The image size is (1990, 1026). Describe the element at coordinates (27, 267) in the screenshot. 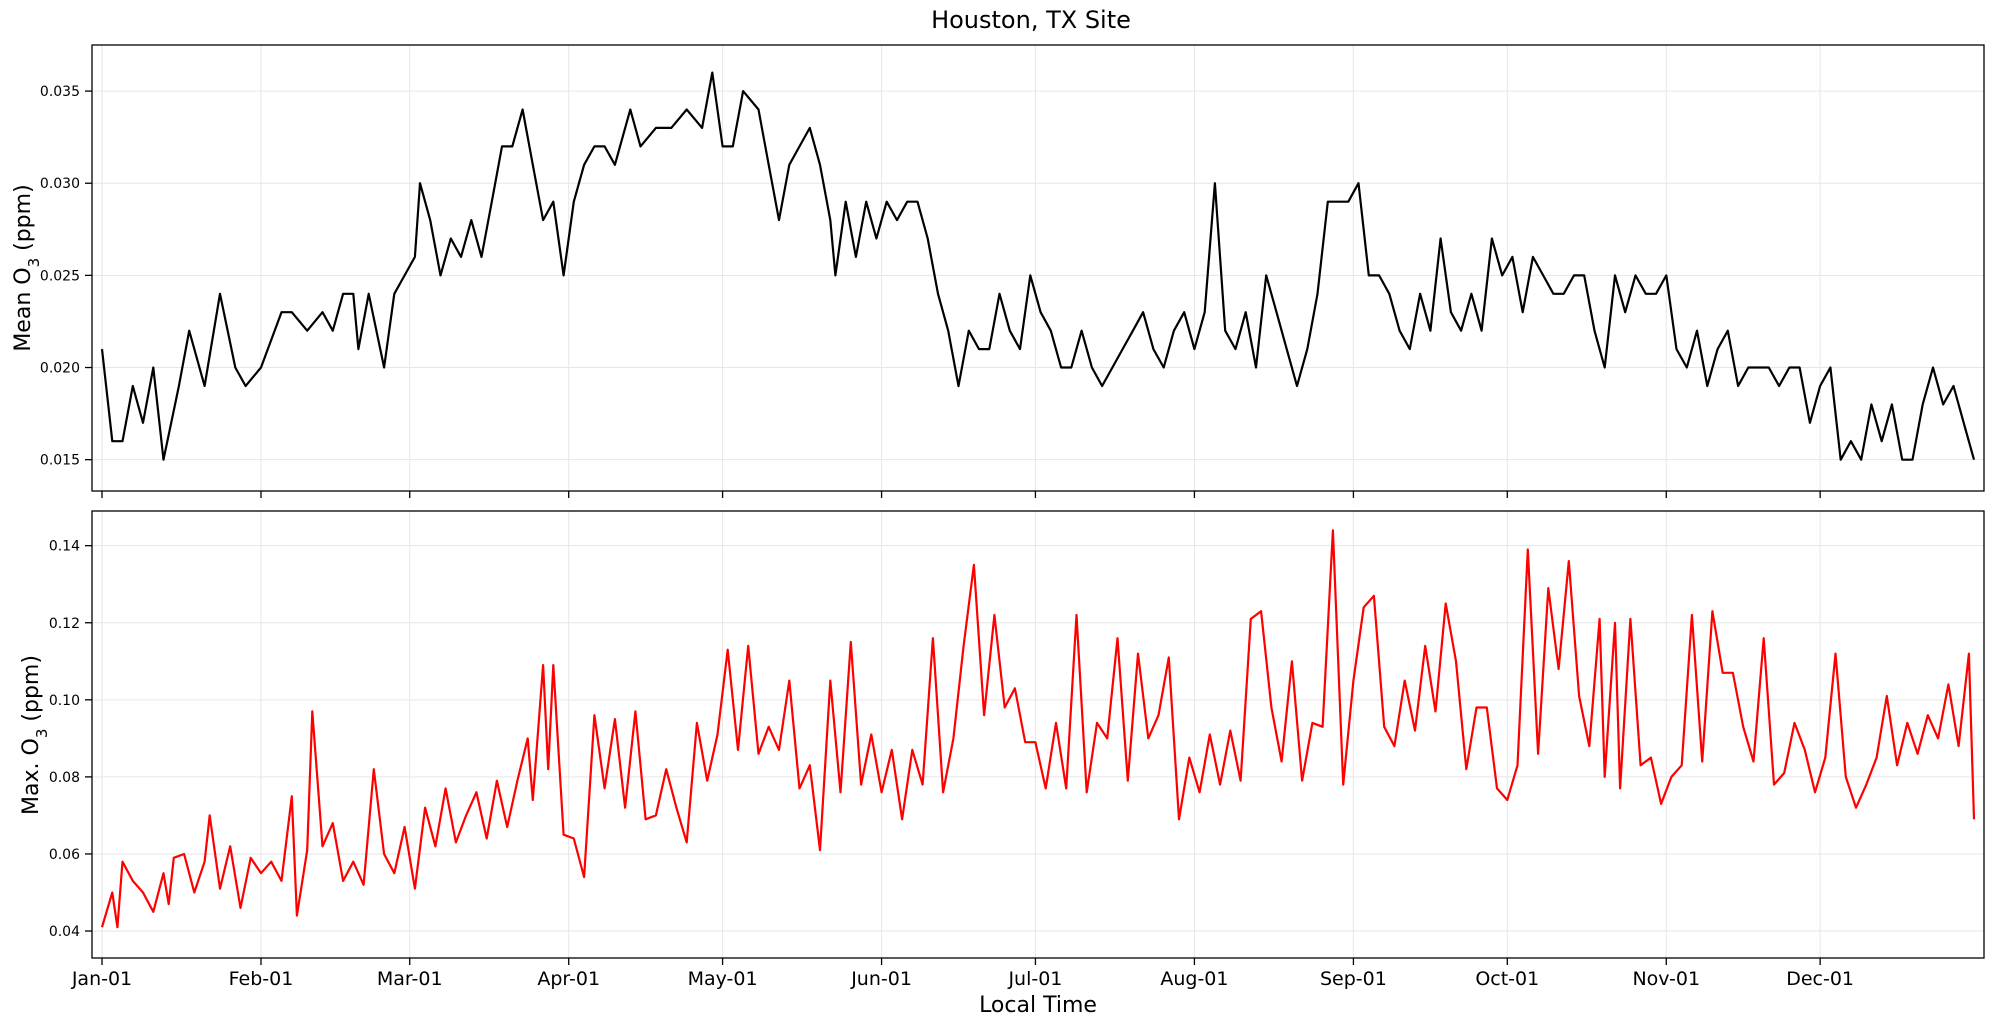

I see `ylabel-top: Mean O3 (ppm)` at that location.